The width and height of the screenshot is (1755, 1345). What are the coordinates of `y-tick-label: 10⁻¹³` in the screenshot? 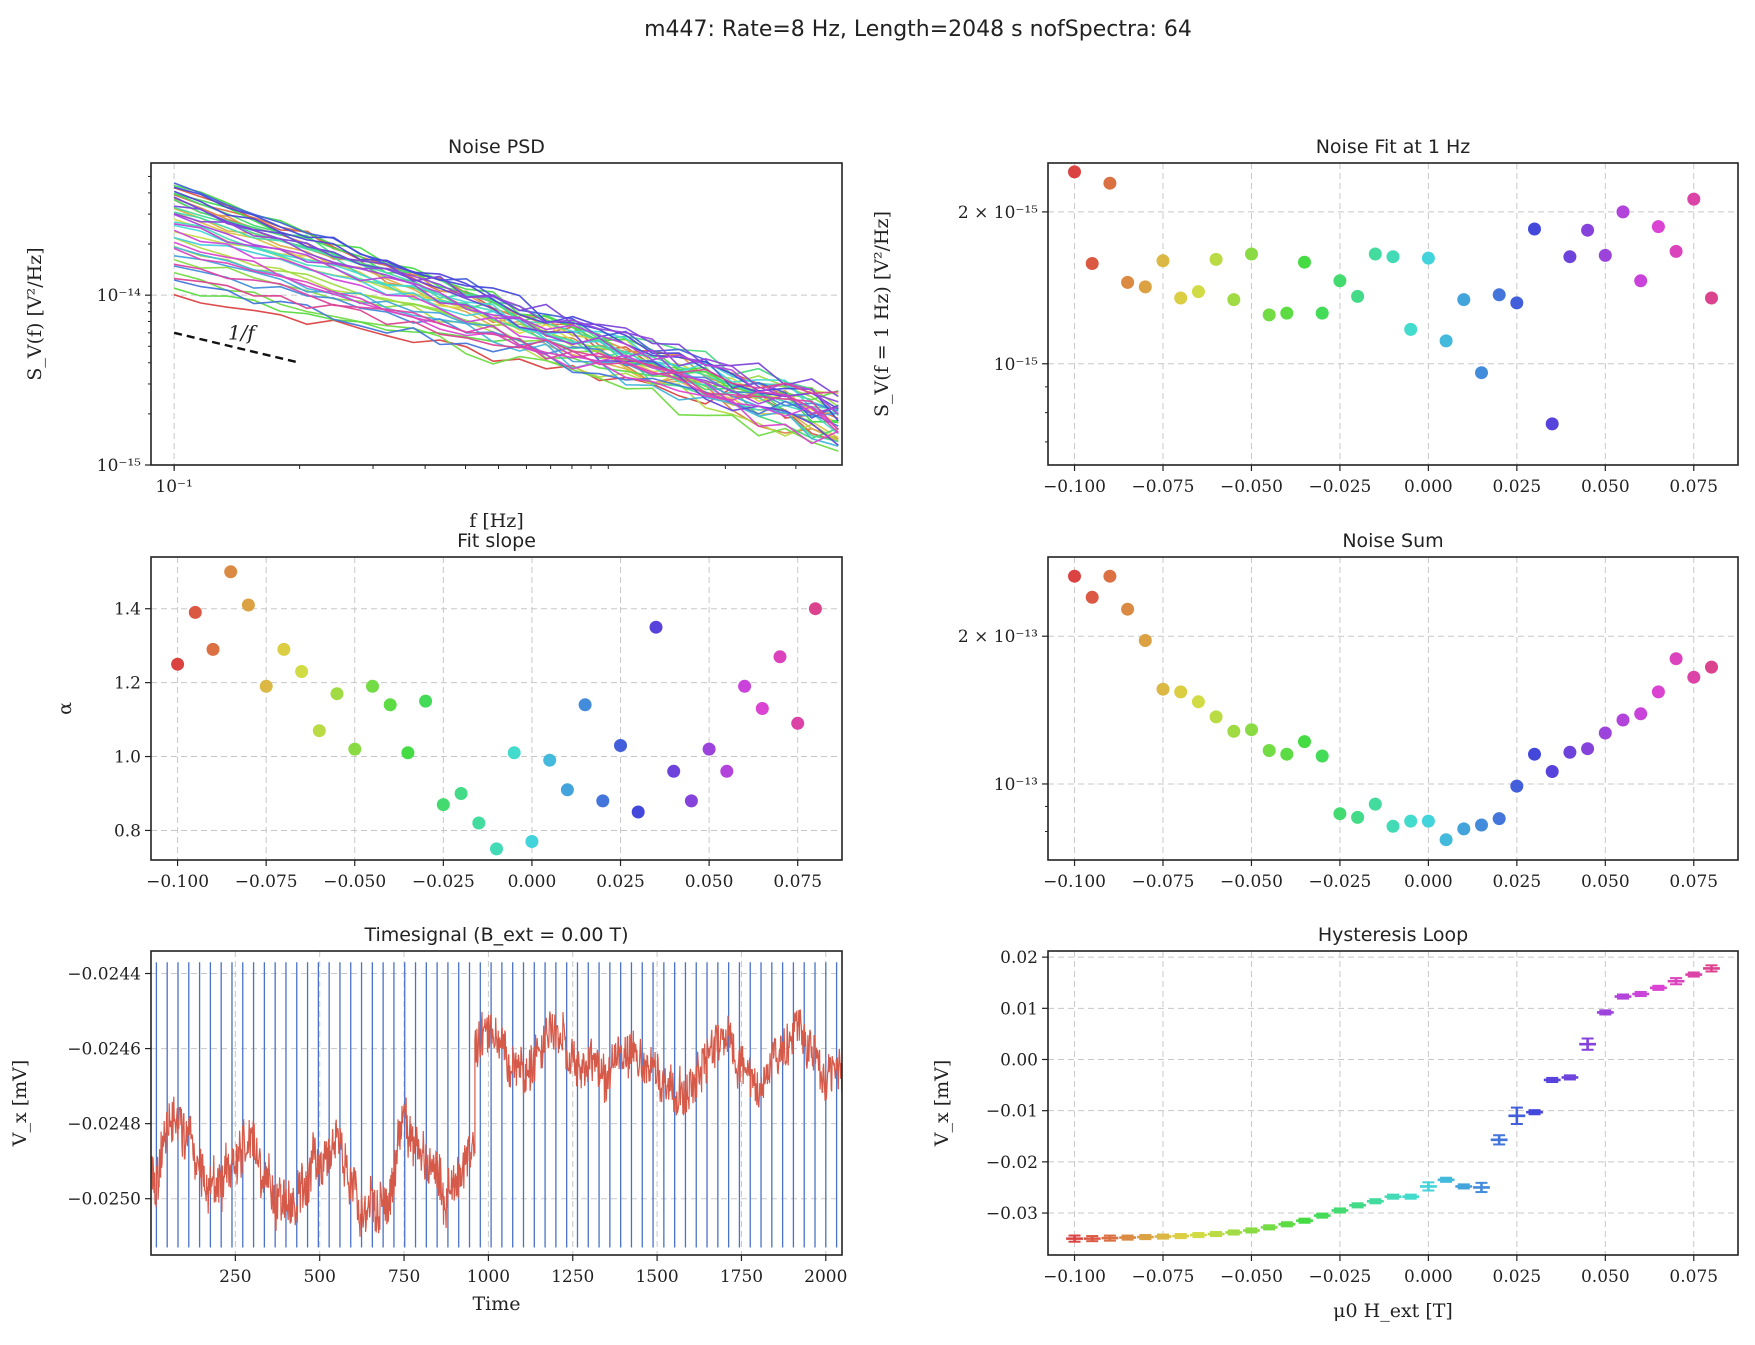 It's located at (1016, 785).